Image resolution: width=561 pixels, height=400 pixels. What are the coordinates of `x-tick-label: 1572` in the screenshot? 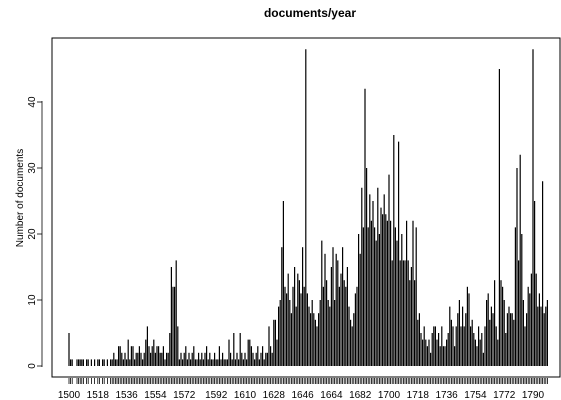 It's located at (184, 395).